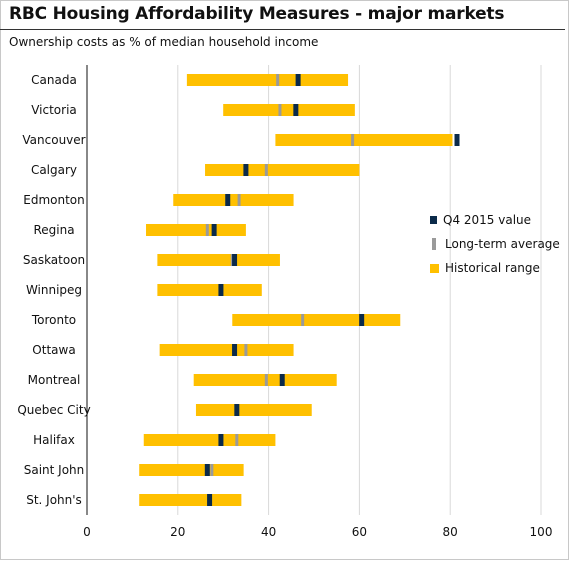 The width and height of the screenshot is (573, 564). Describe the element at coordinates (502, 244) in the screenshot. I see `legend-label-long-term: Long-term average` at that location.